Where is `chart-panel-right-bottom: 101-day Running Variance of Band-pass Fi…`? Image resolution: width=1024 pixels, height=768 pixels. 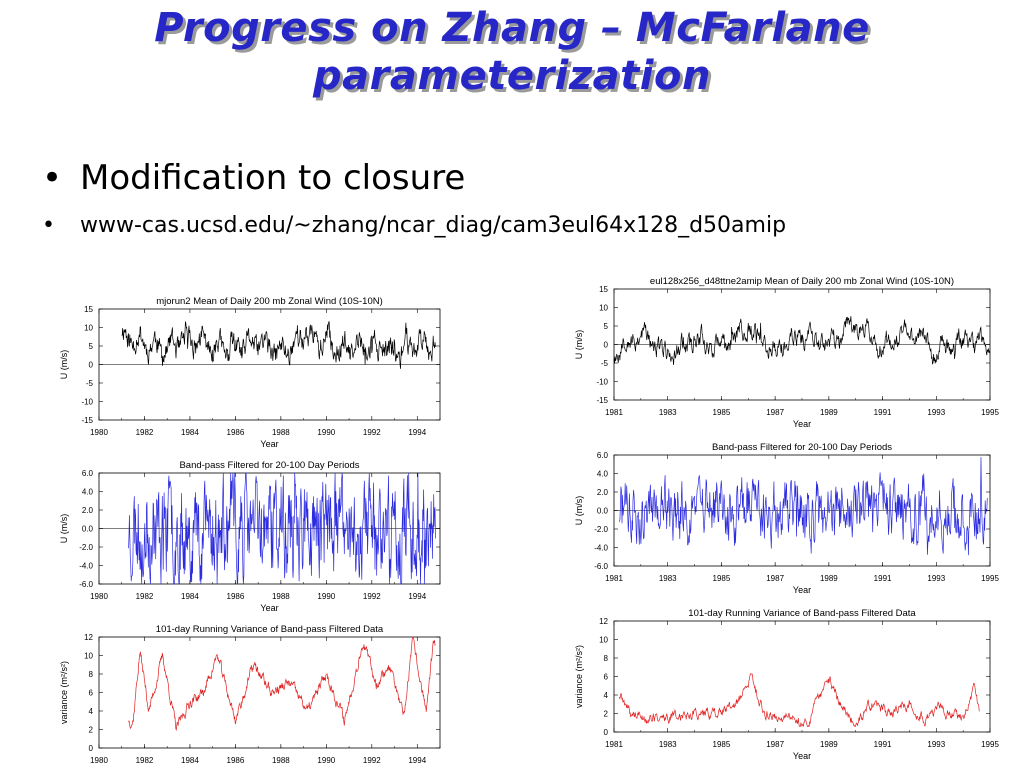 chart-panel-right-bottom: 101-day Running Variance of Band-pass Fi… is located at coordinates (786, 684).